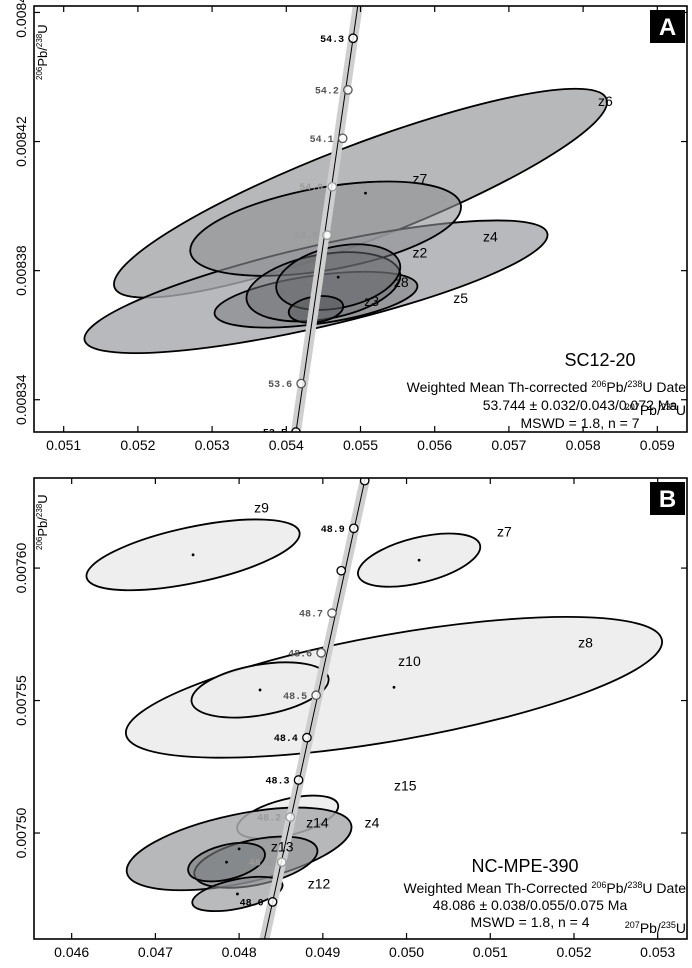  Describe the element at coordinates (508, 445) in the screenshot. I see `panel-a-xtick-label: 0.057` at that location.